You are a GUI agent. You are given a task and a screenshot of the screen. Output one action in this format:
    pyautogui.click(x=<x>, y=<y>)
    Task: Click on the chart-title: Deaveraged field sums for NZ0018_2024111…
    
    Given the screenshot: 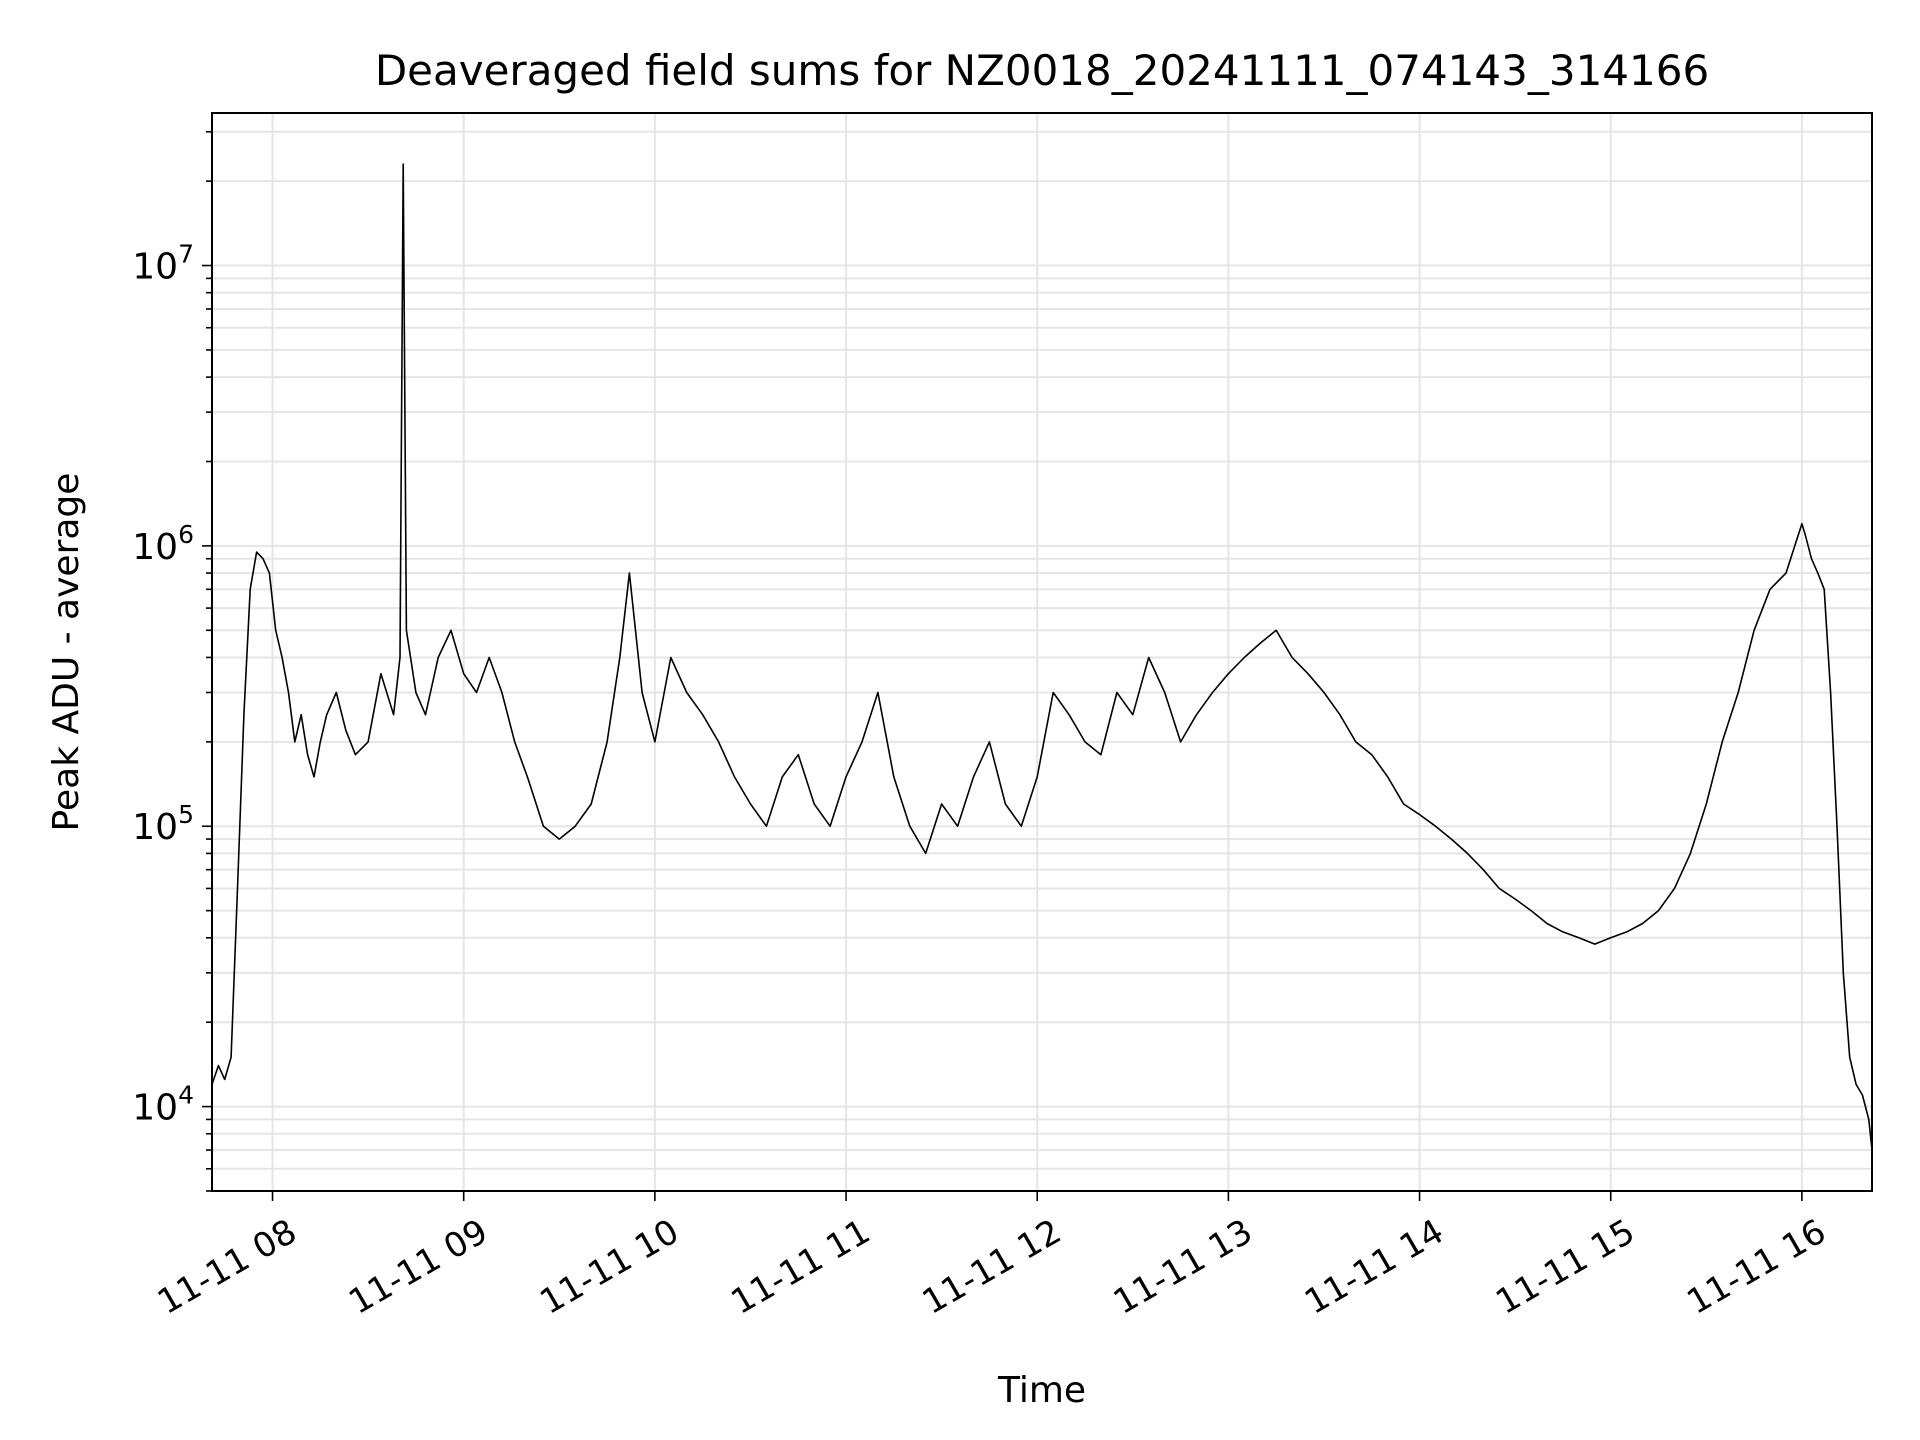 What is the action you would take?
    pyautogui.click(x=1042, y=70)
    